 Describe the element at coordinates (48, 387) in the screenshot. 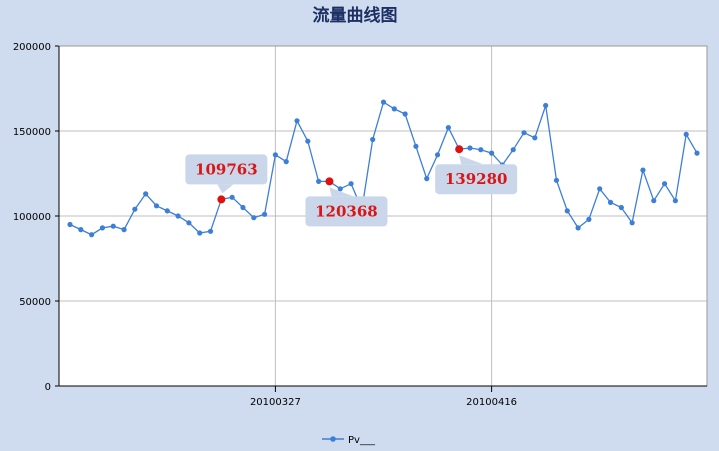

I see `y-tick-label: 0` at that location.